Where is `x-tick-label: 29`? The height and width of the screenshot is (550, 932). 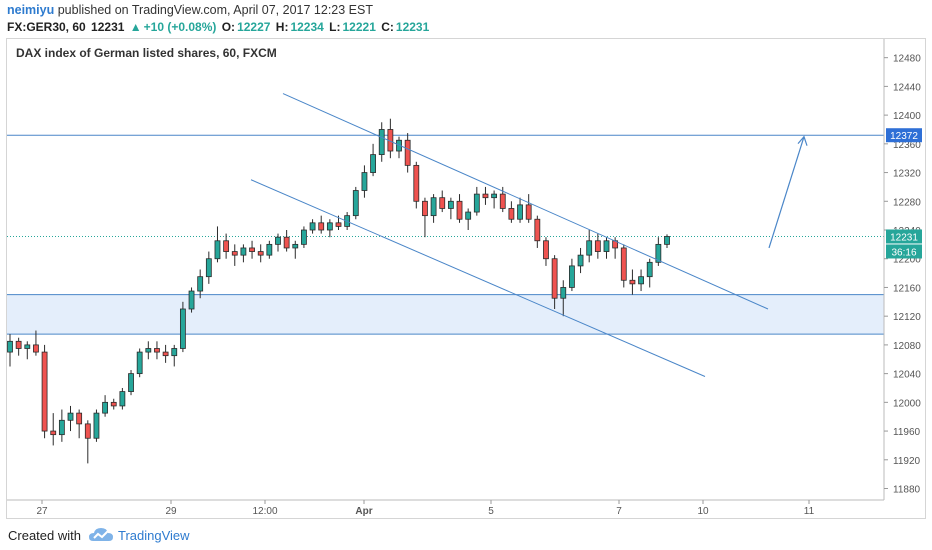 x-tick-label: 29 is located at coordinates (171, 511).